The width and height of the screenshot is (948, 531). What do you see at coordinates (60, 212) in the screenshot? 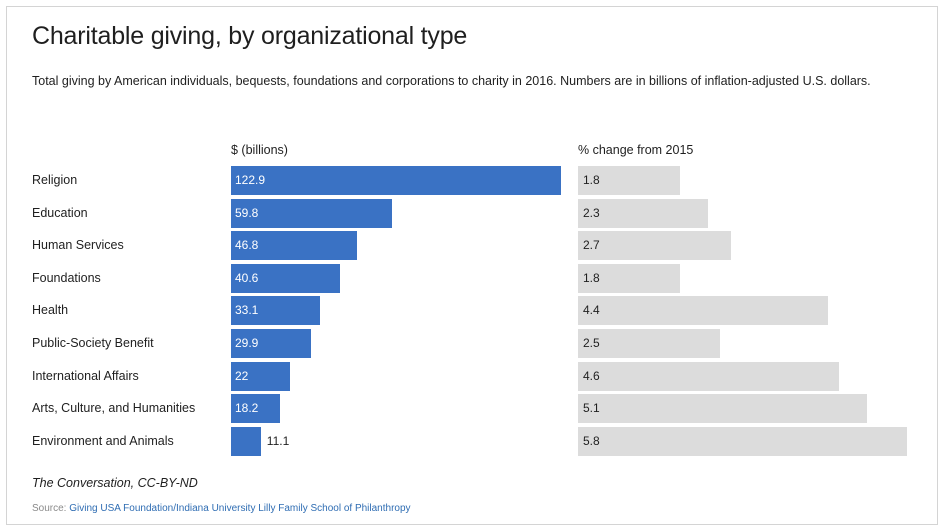
I see `category-label: Education` at bounding box center [60, 212].